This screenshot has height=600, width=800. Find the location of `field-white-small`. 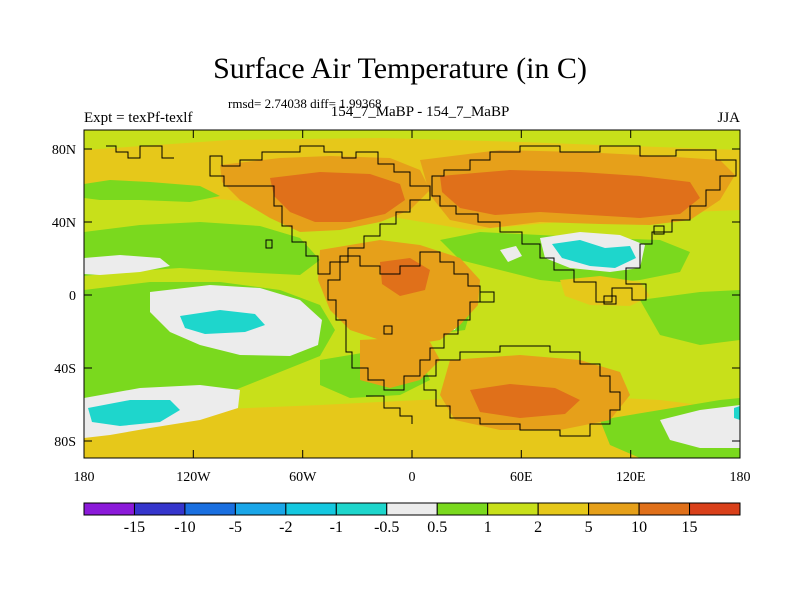

field-white-small is located at coordinates (511, 254).